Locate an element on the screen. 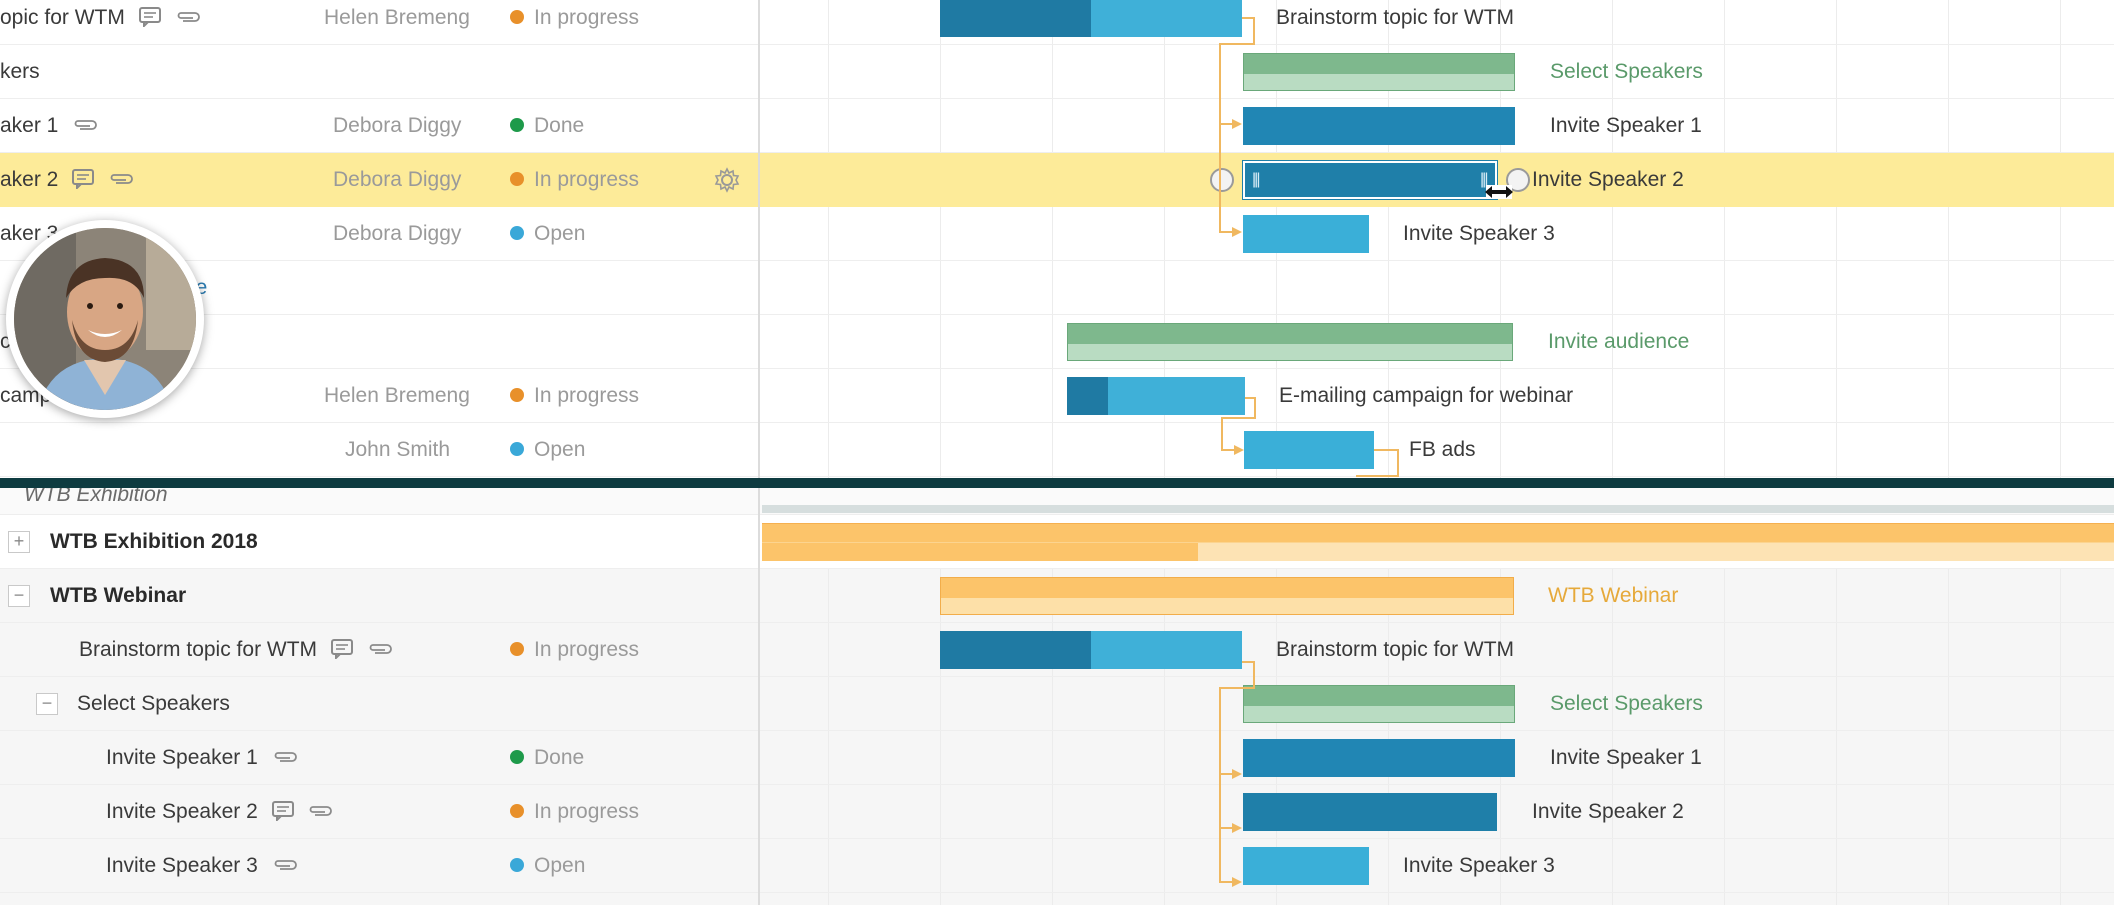 The image size is (2114, 905). project-bar-progress is located at coordinates (980, 552).